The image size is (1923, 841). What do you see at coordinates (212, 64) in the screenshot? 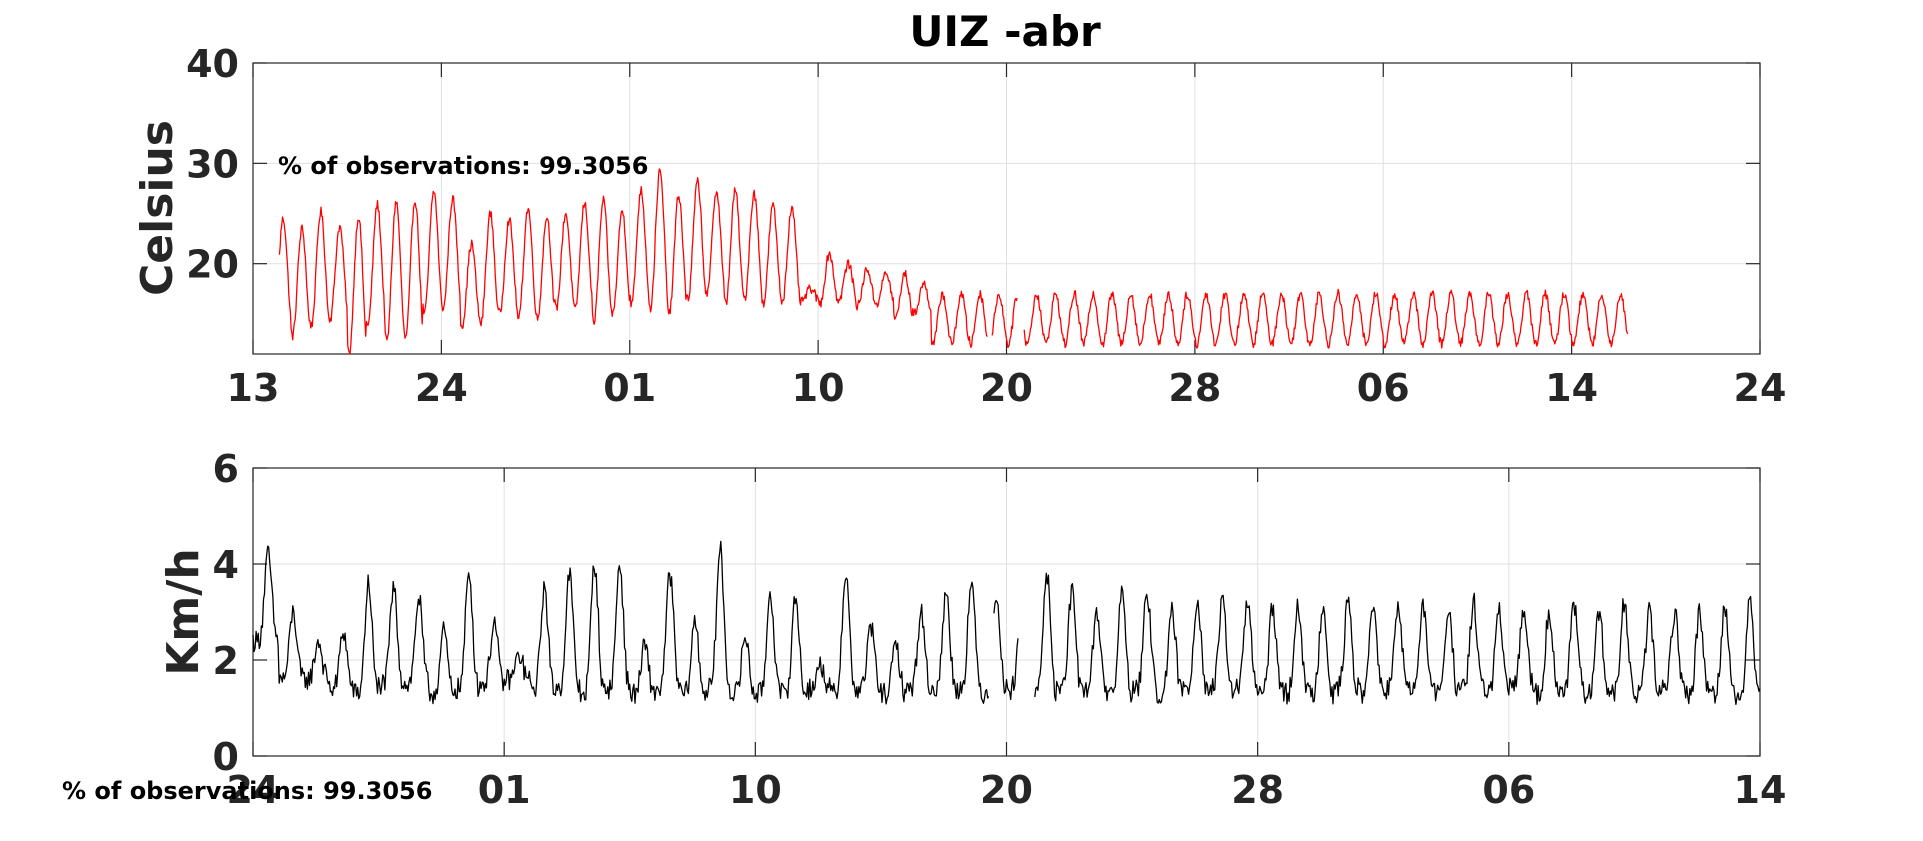
I see `temperature-y-tick-label: 40` at bounding box center [212, 64].